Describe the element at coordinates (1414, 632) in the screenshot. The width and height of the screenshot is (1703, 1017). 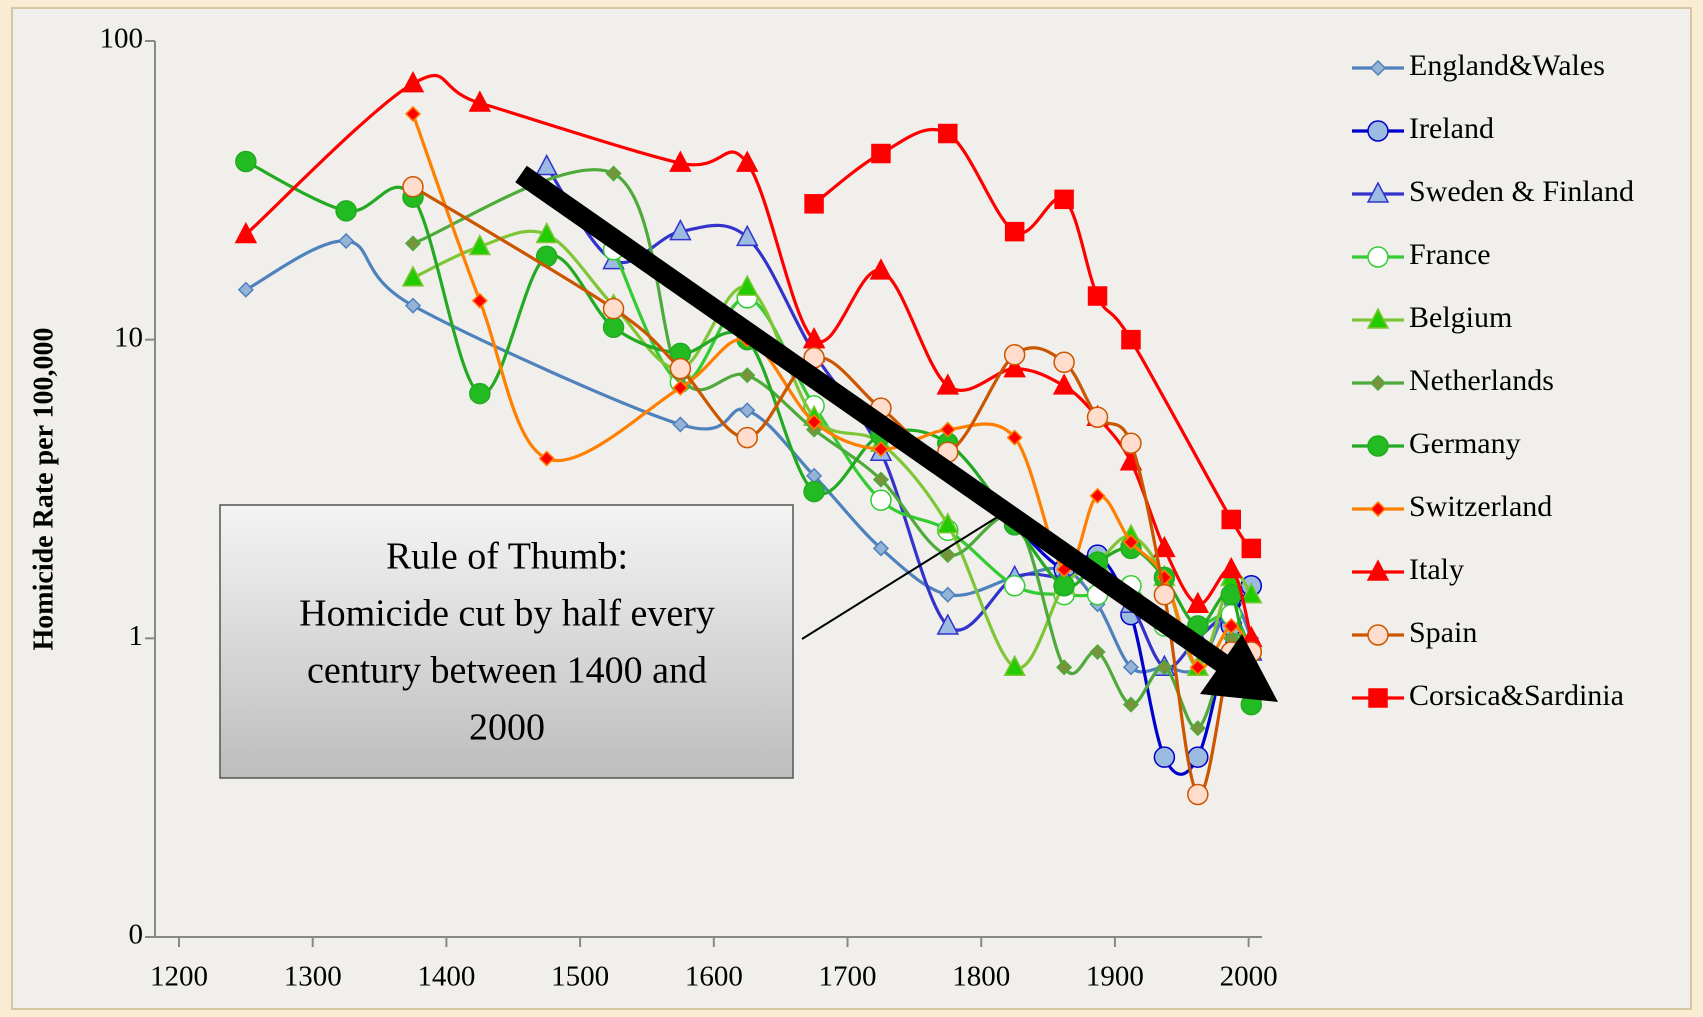
I see `legend-item: Spain` at that location.